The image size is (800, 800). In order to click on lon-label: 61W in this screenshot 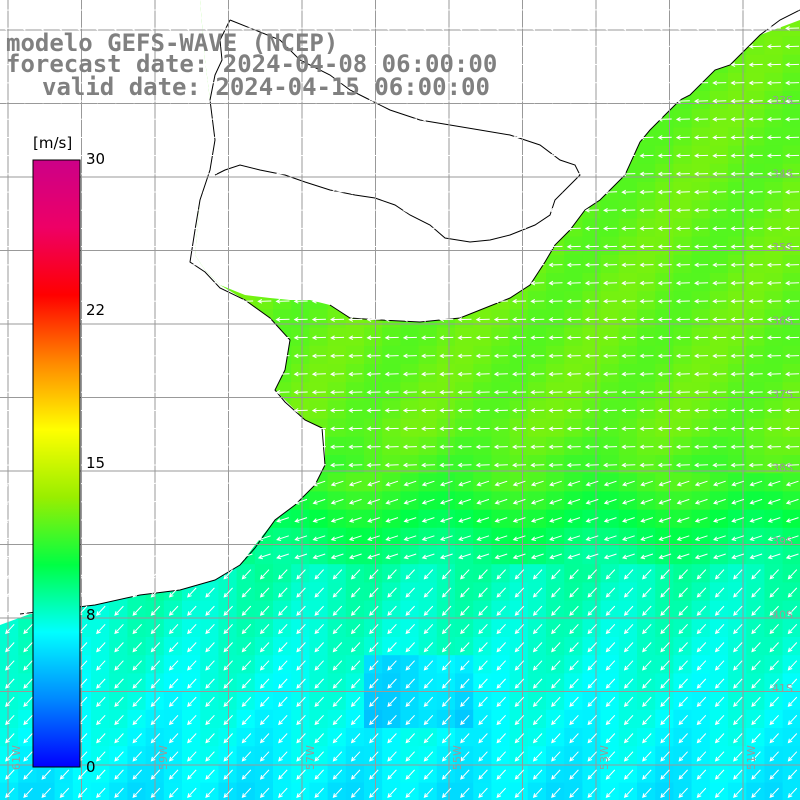, I will do `click(16, 757)`.